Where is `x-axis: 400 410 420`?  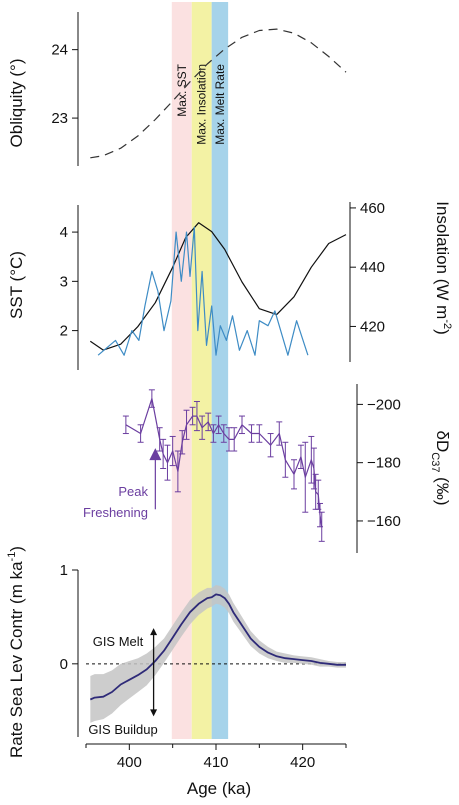
x-axis: 400 410 420 is located at coordinates (216, 757).